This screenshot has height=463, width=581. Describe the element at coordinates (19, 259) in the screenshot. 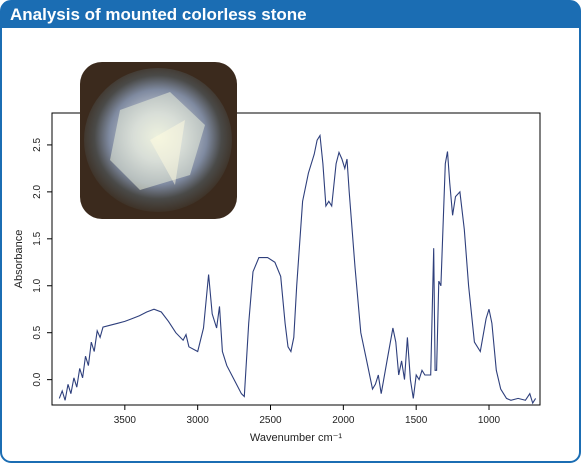

I see `y-axis-label: Absorbance` at that location.